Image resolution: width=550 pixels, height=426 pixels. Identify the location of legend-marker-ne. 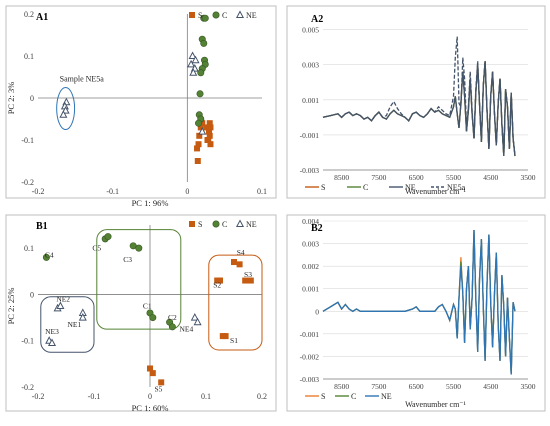
(240, 223).